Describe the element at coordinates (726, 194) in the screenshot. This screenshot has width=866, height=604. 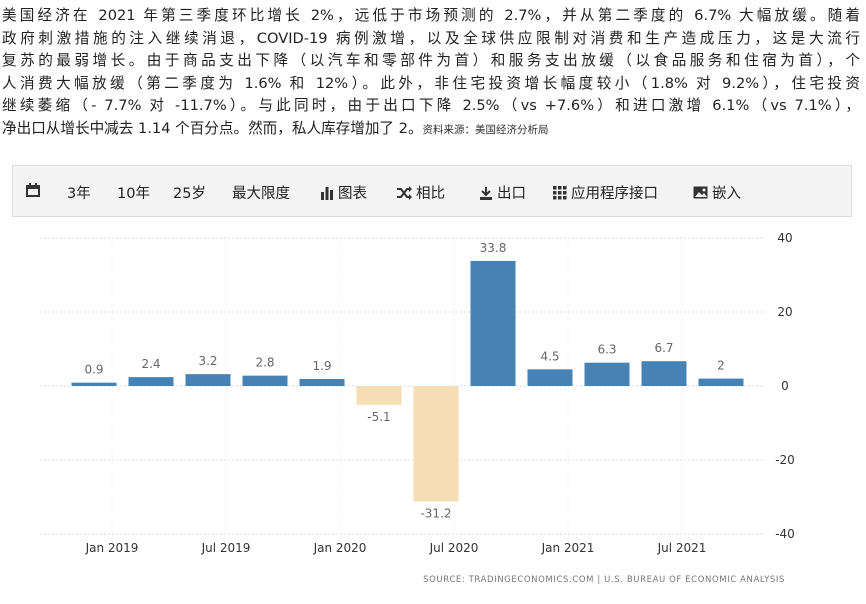
I see `toolbar-label: 嵌入` at that location.